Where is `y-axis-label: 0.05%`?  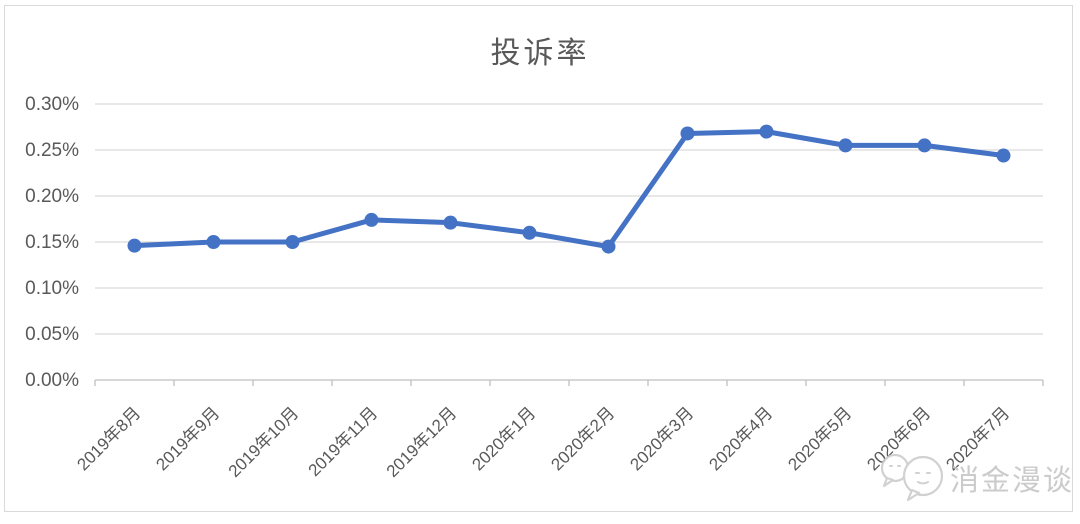 y-axis-label: 0.05% is located at coordinates (52, 334).